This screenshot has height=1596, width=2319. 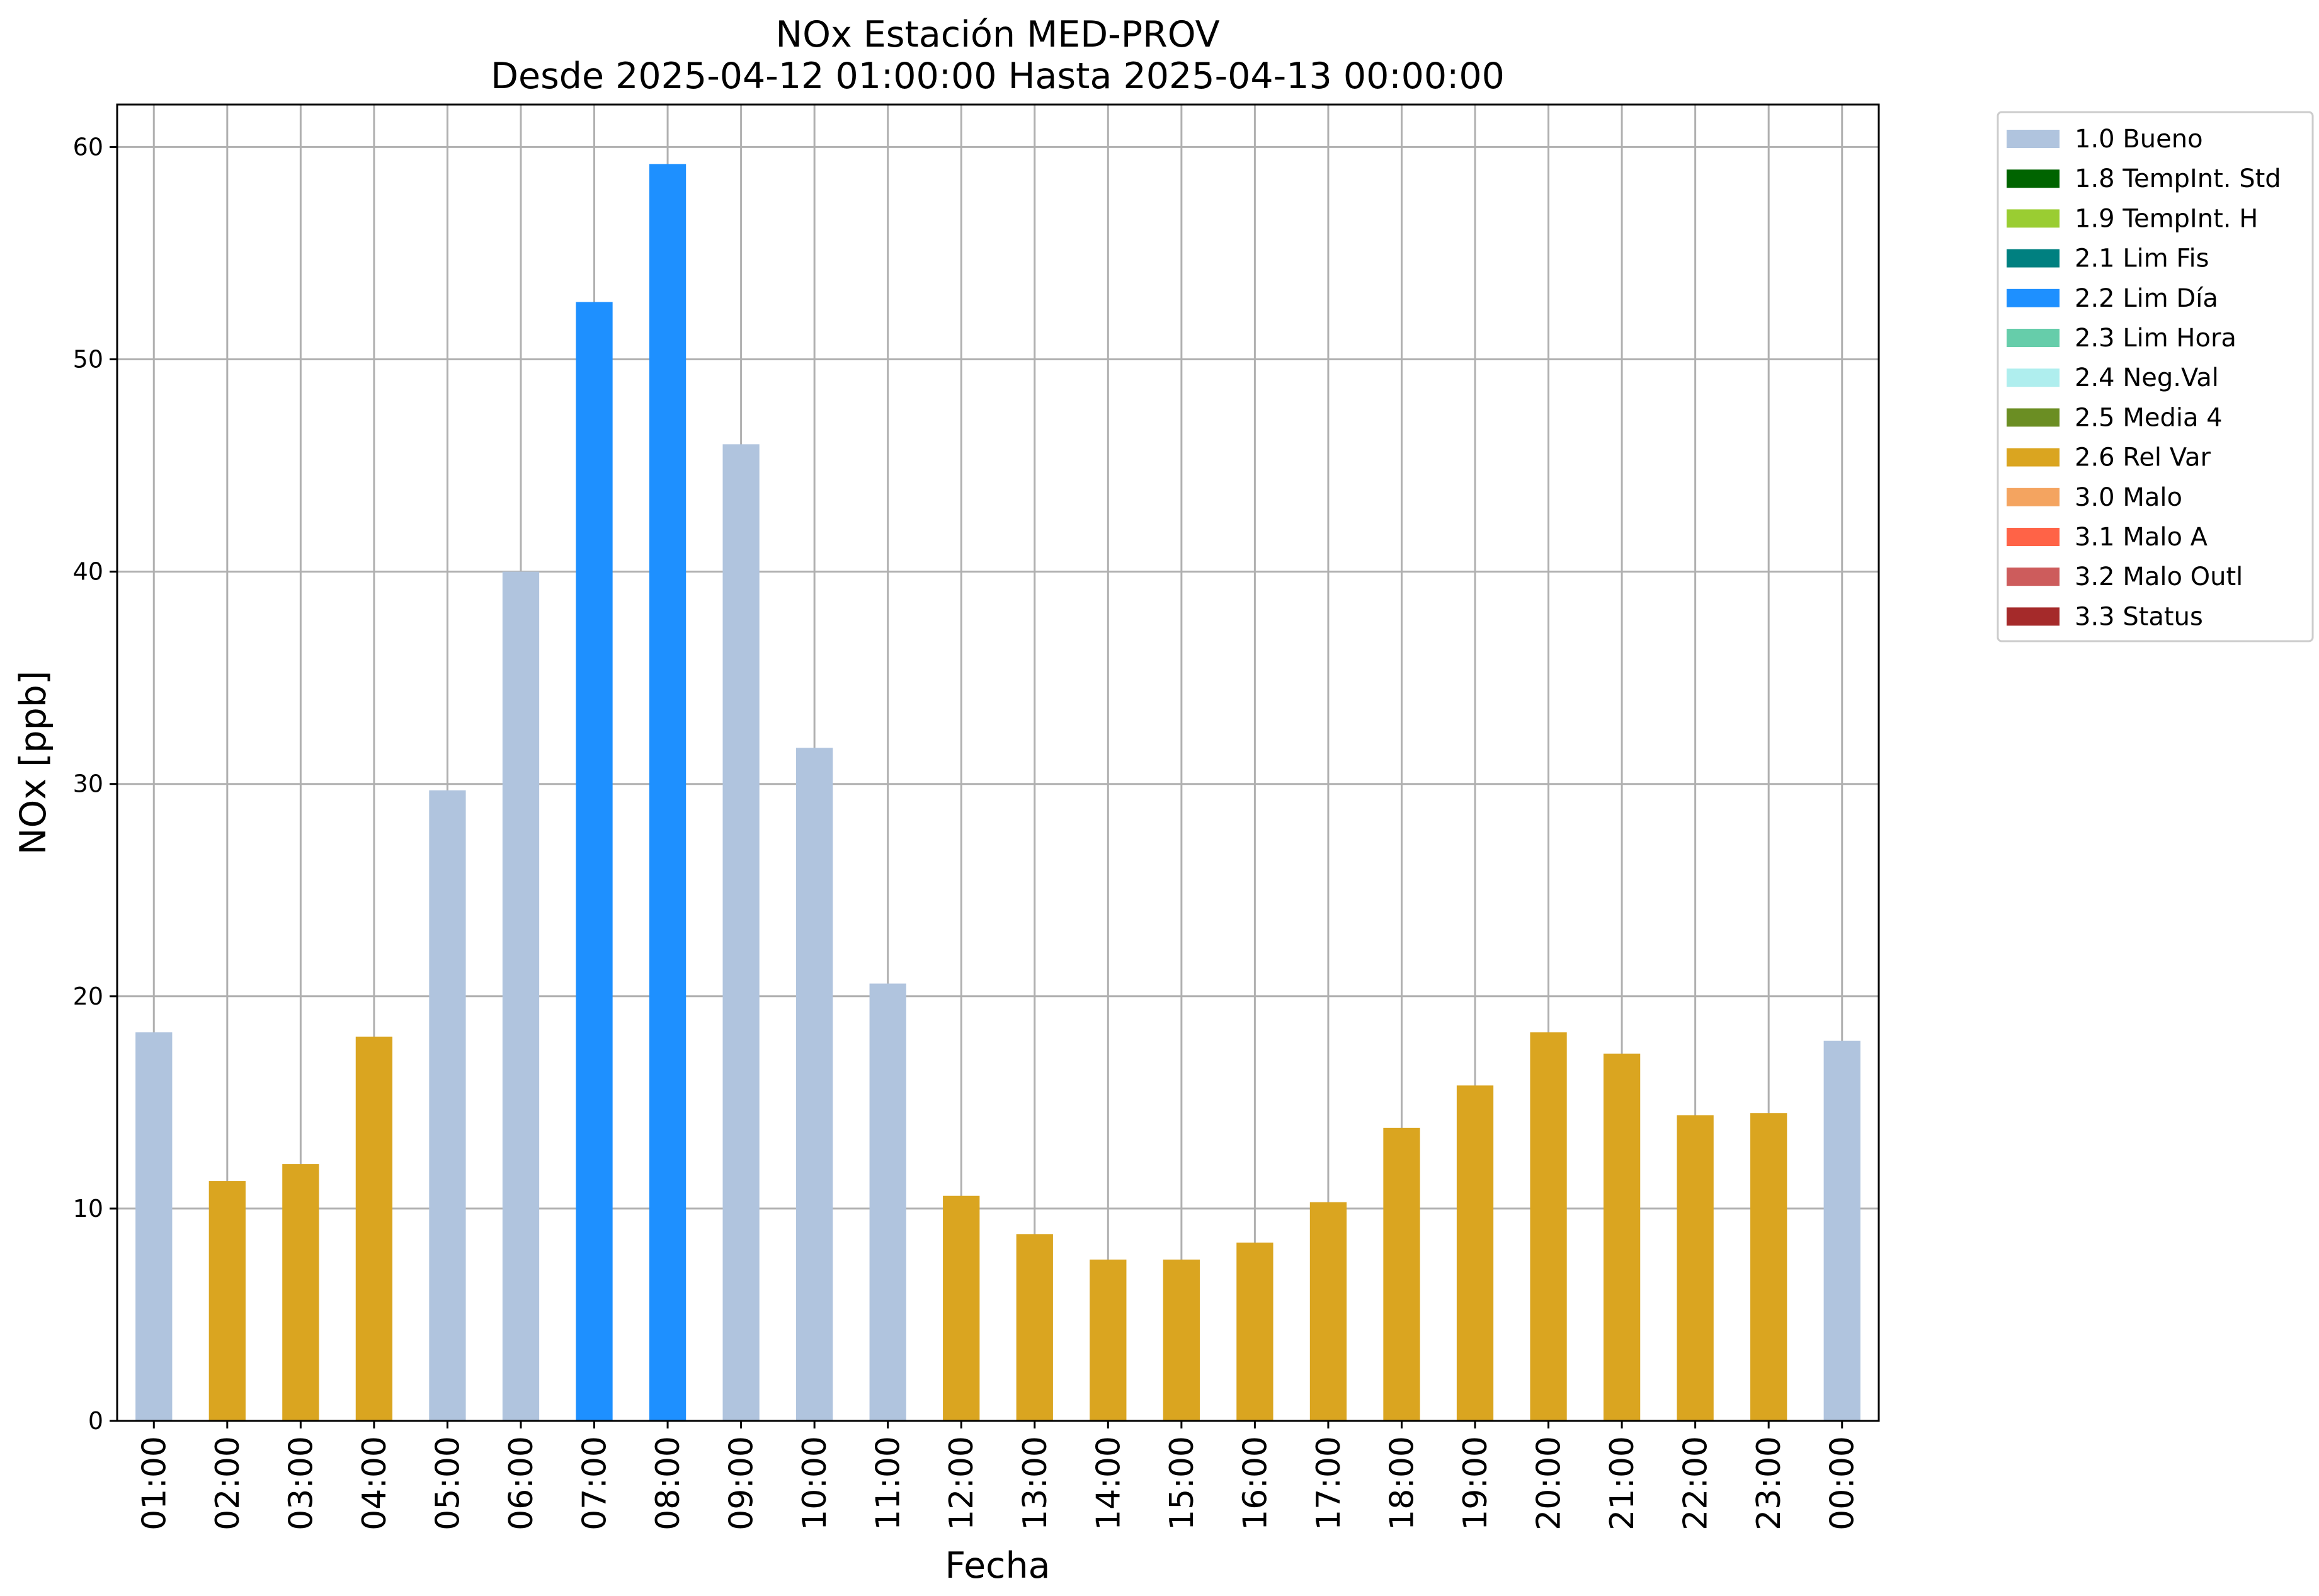 I want to click on x-tick-label: 01:00, so click(x=154, y=1483).